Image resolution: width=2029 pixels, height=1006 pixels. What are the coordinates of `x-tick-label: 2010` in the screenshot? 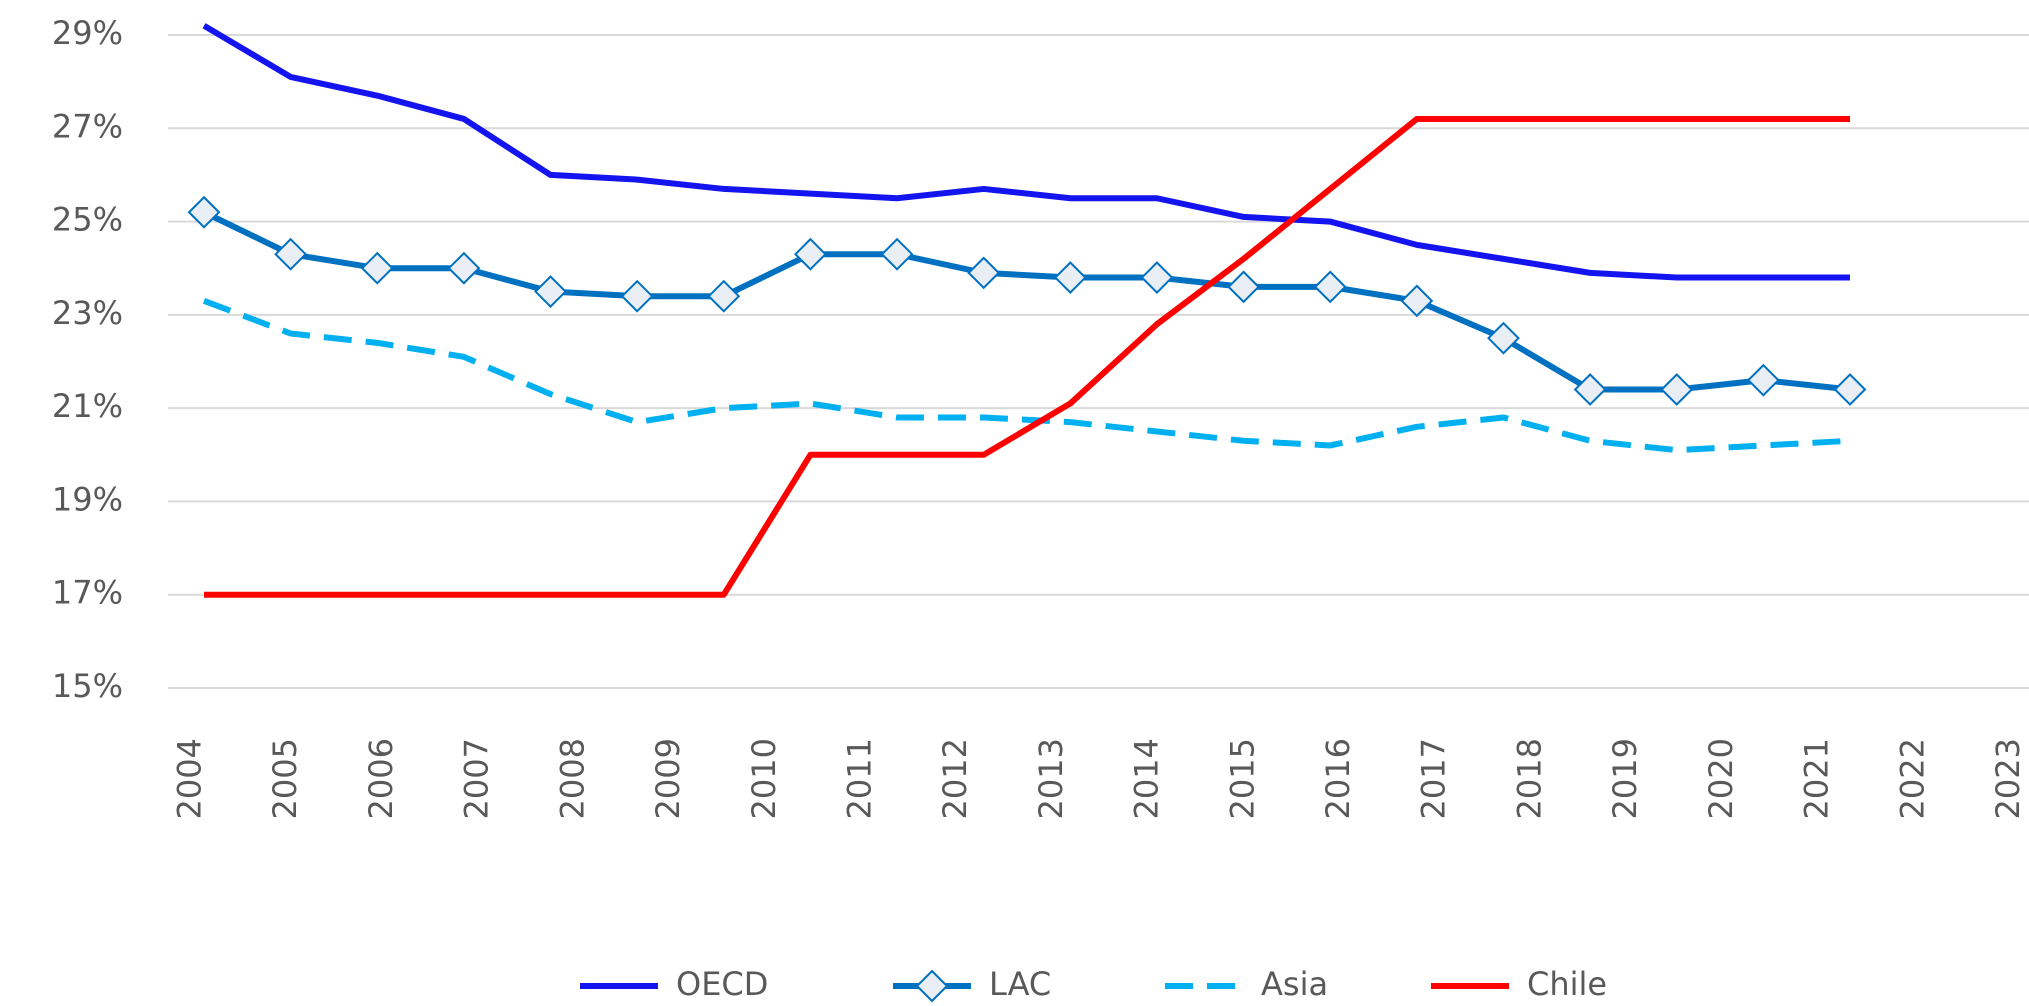 It's located at (764, 778).